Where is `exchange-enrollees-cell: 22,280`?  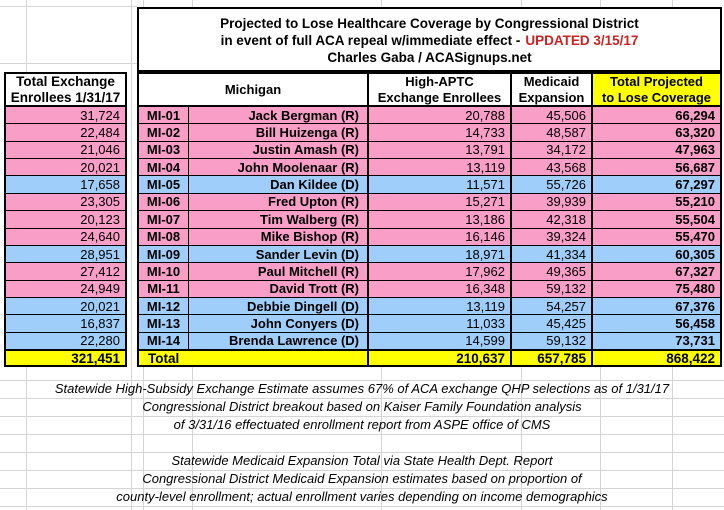
exchange-enrollees-cell: 22,280 is located at coordinates (65, 340).